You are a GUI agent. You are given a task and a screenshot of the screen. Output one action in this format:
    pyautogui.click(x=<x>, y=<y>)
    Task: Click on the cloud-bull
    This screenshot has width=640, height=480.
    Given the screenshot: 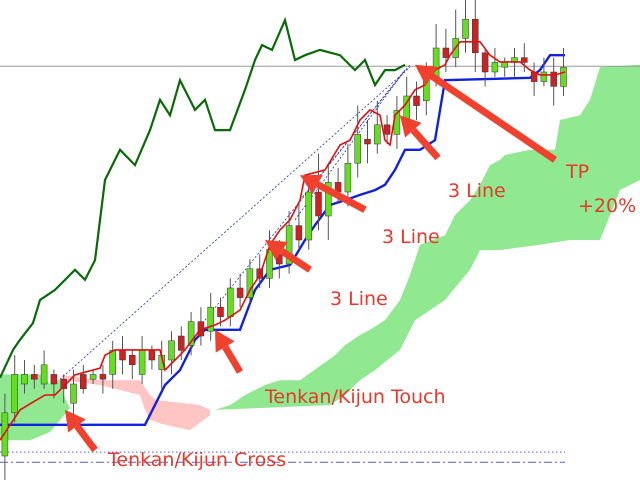 What is the action you would take?
    pyautogui.click(x=35, y=407)
    